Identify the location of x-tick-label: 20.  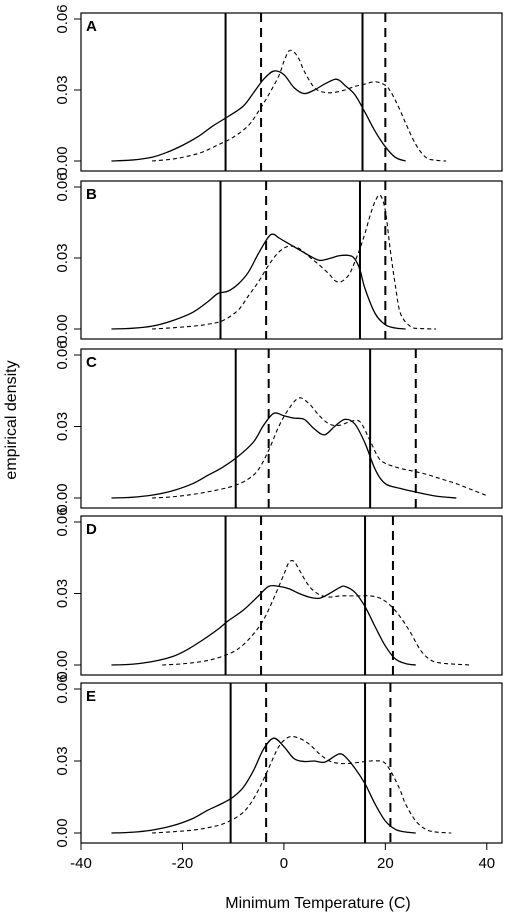
(385, 863).